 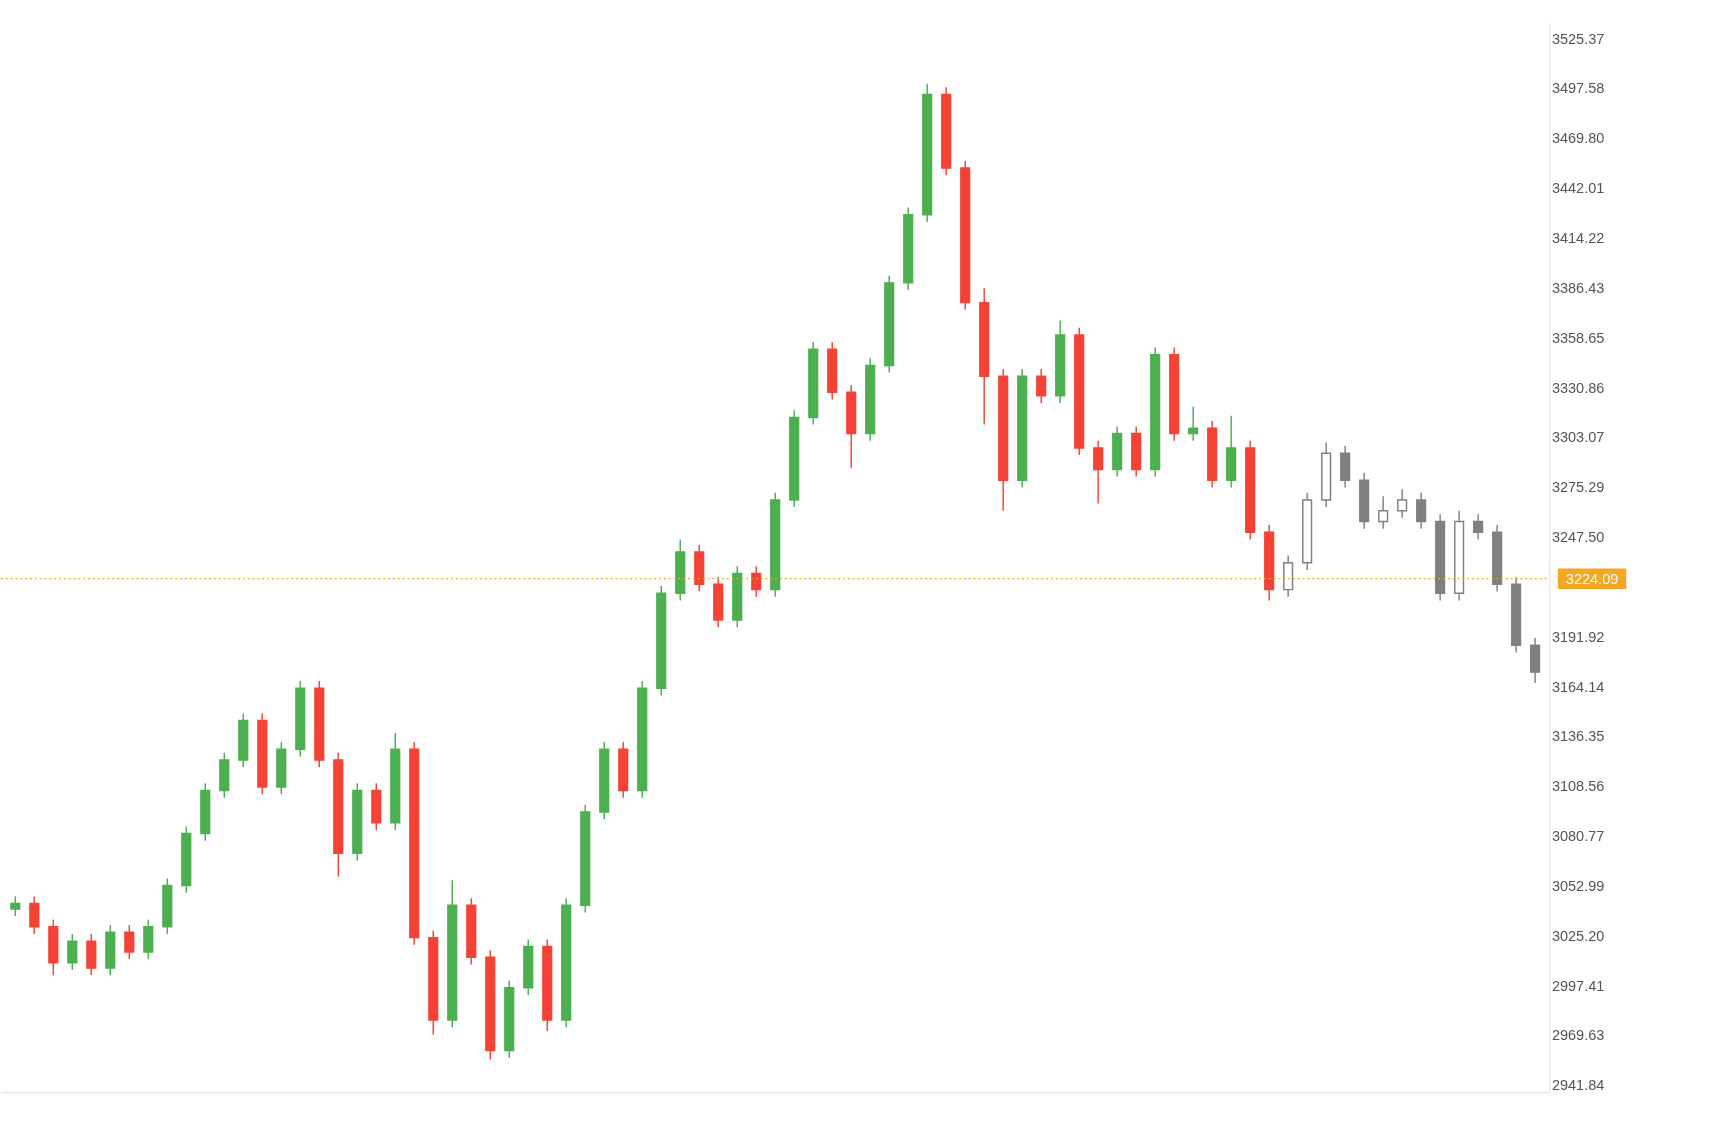 What do you see at coordinates (1578, 138) in the screenshot?
I see `y-tick-label: 3469.80` at bounding box center [1578, 138].